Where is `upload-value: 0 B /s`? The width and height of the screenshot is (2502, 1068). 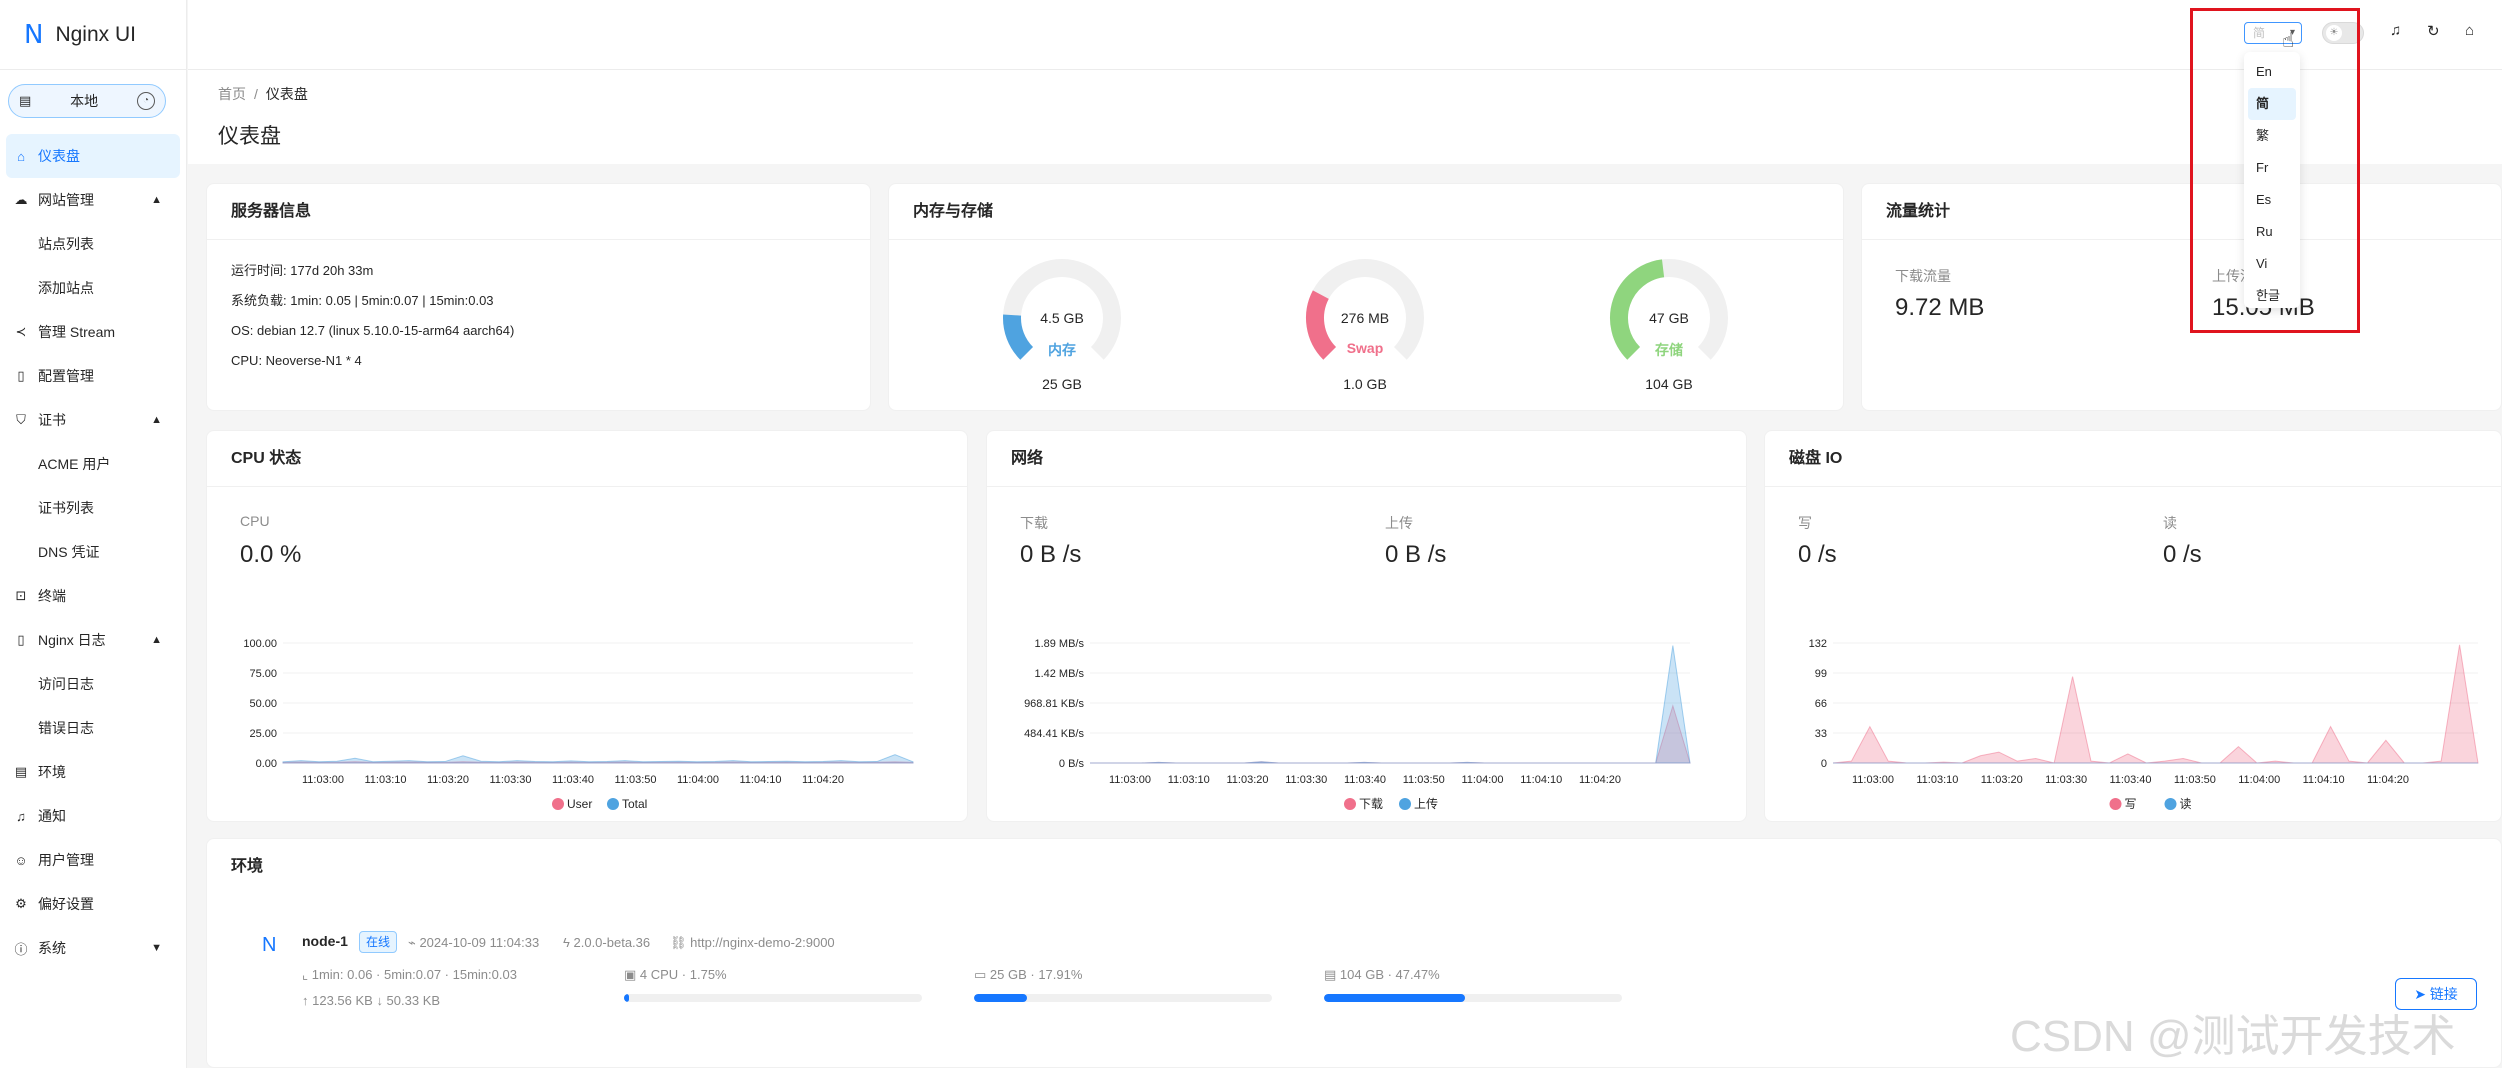 upload-value: 0 B /s is located at coordinates (1416, 554).